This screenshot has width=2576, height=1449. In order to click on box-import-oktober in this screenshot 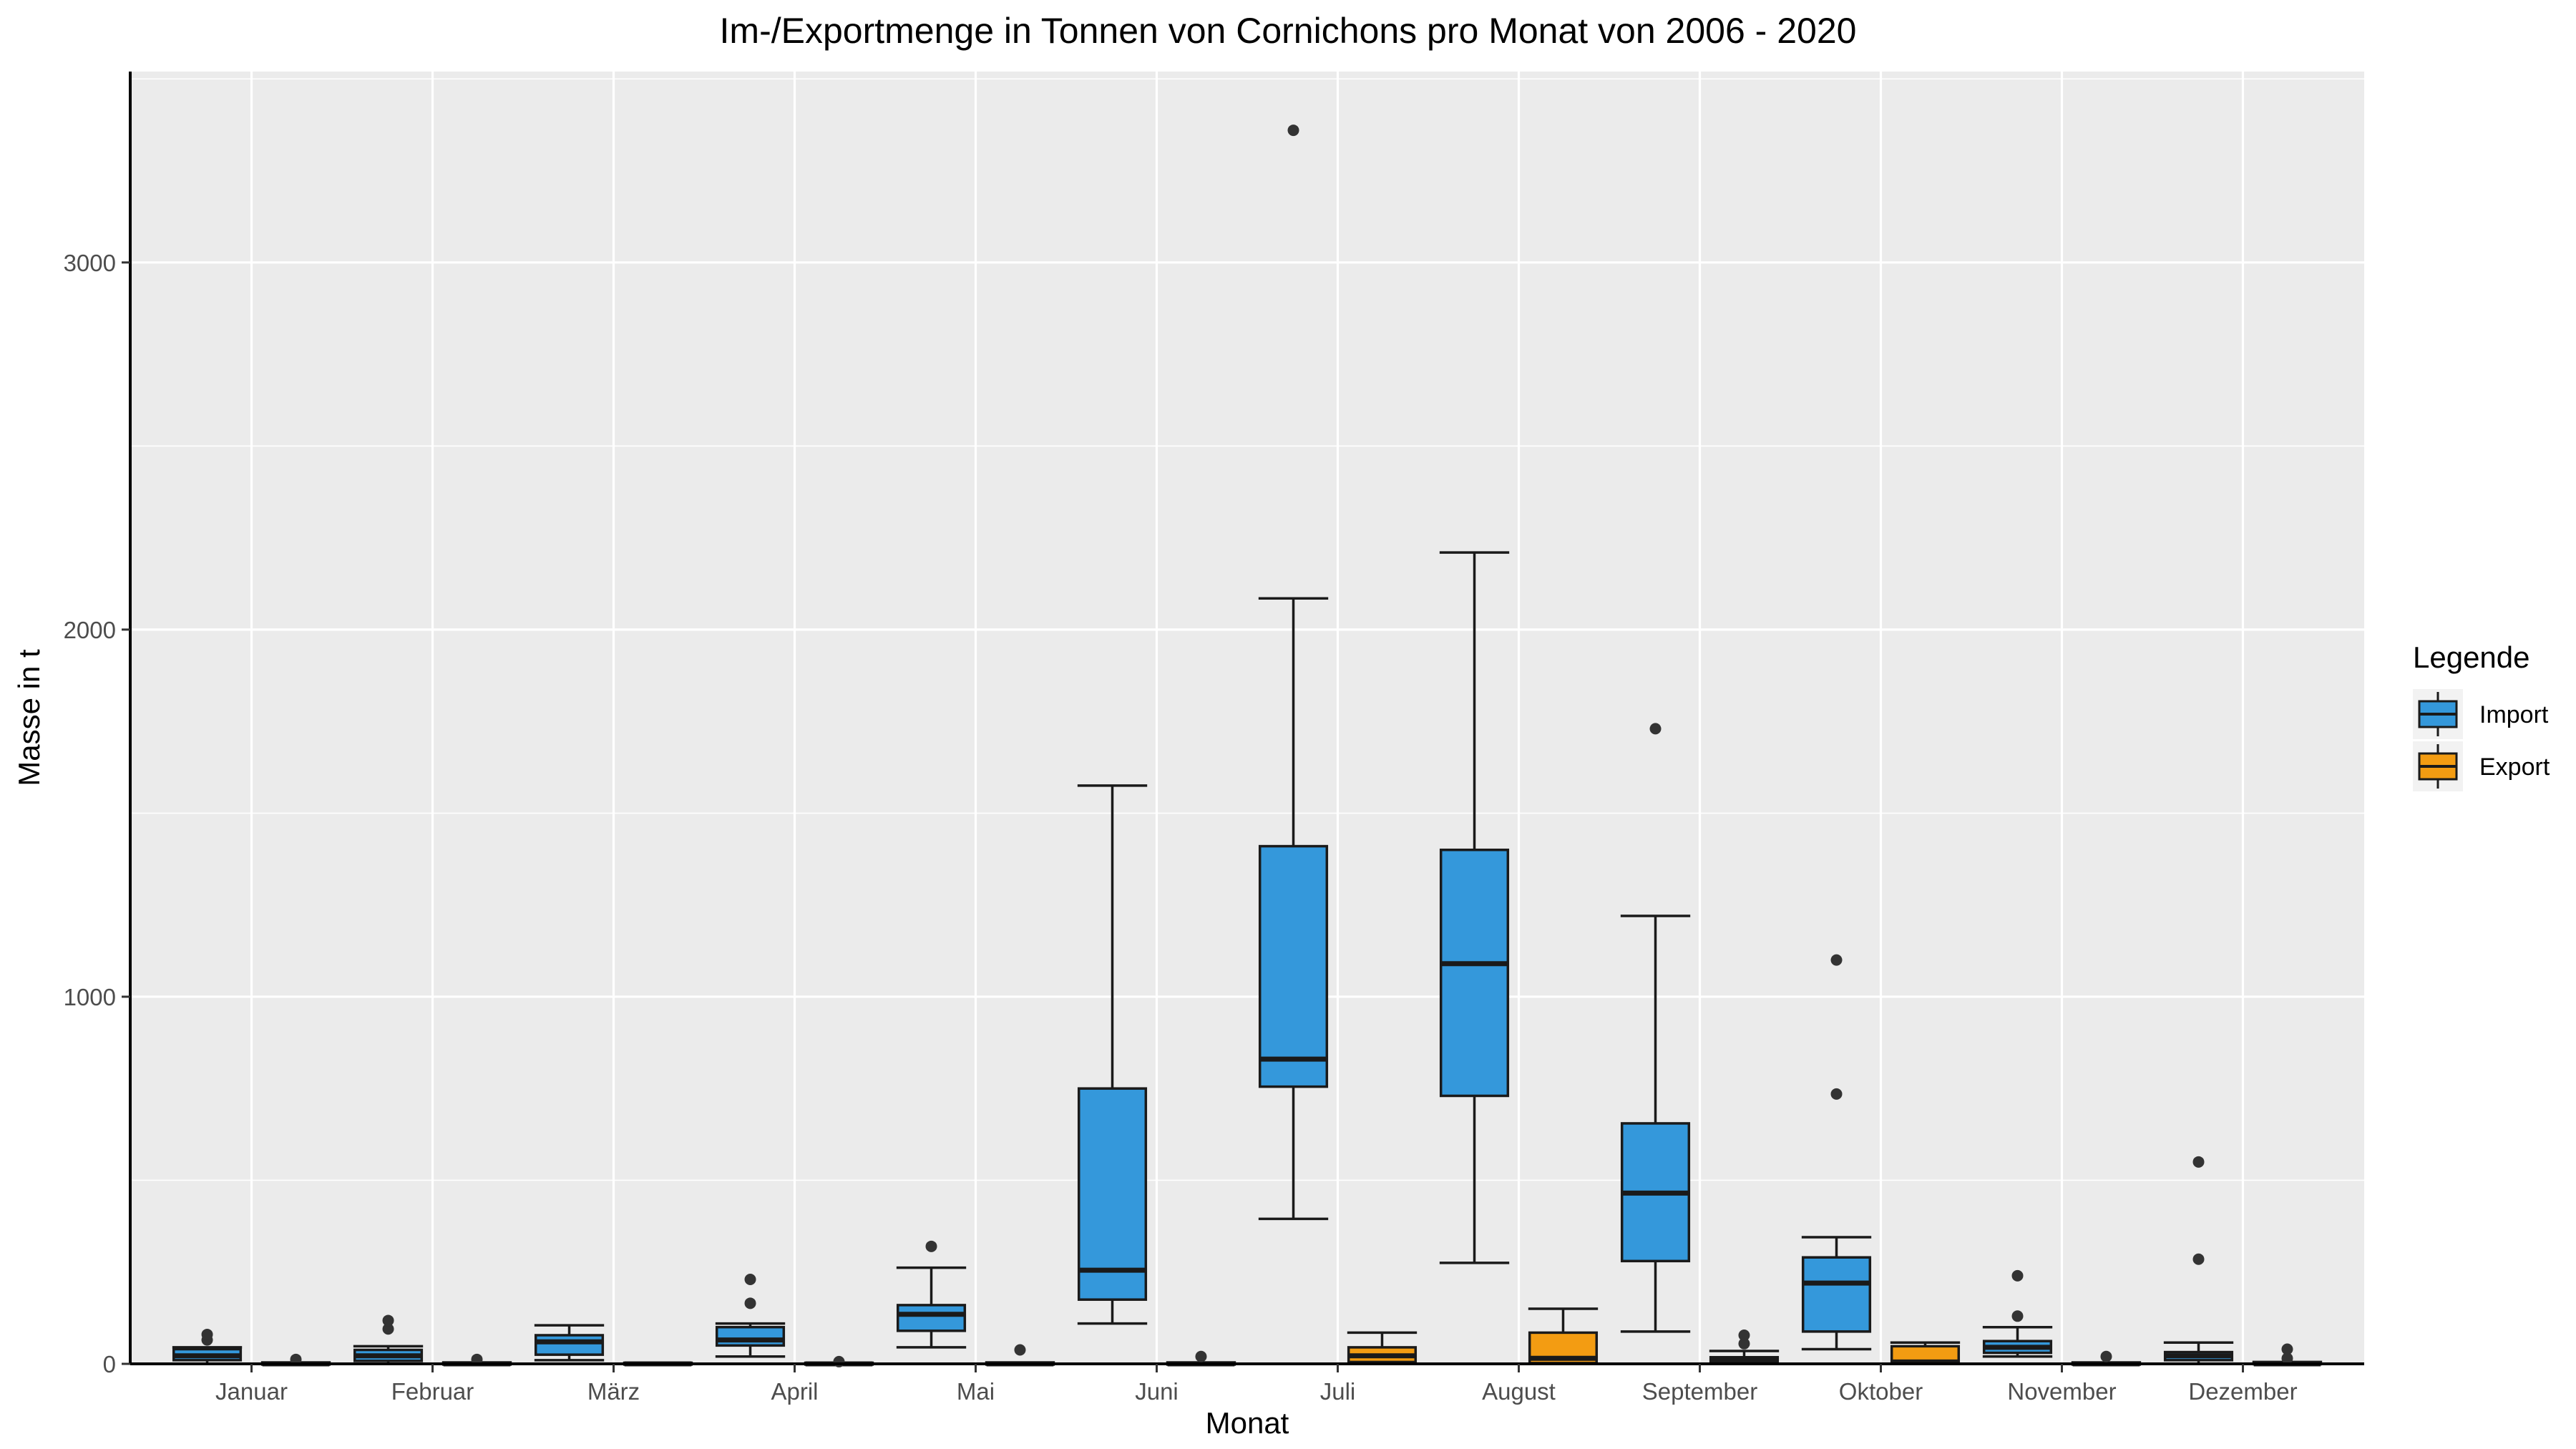, I will do `click(1836, 1152)`.